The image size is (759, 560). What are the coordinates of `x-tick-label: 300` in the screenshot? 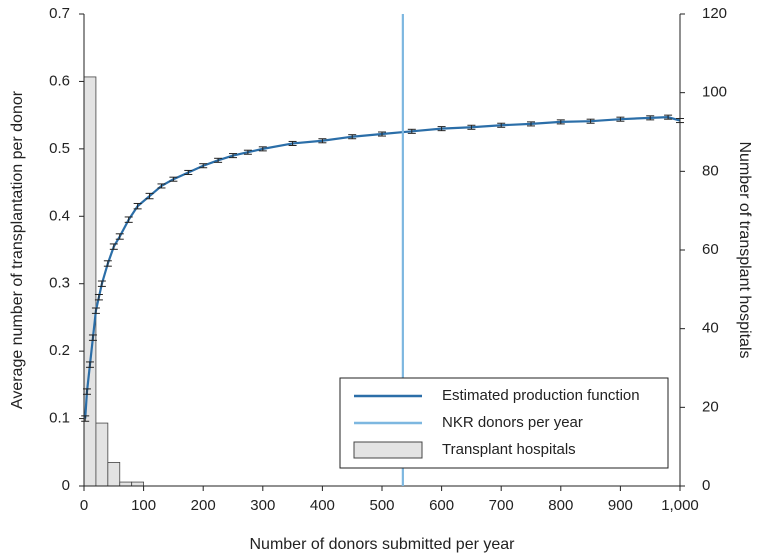 It's located at (262, 505).